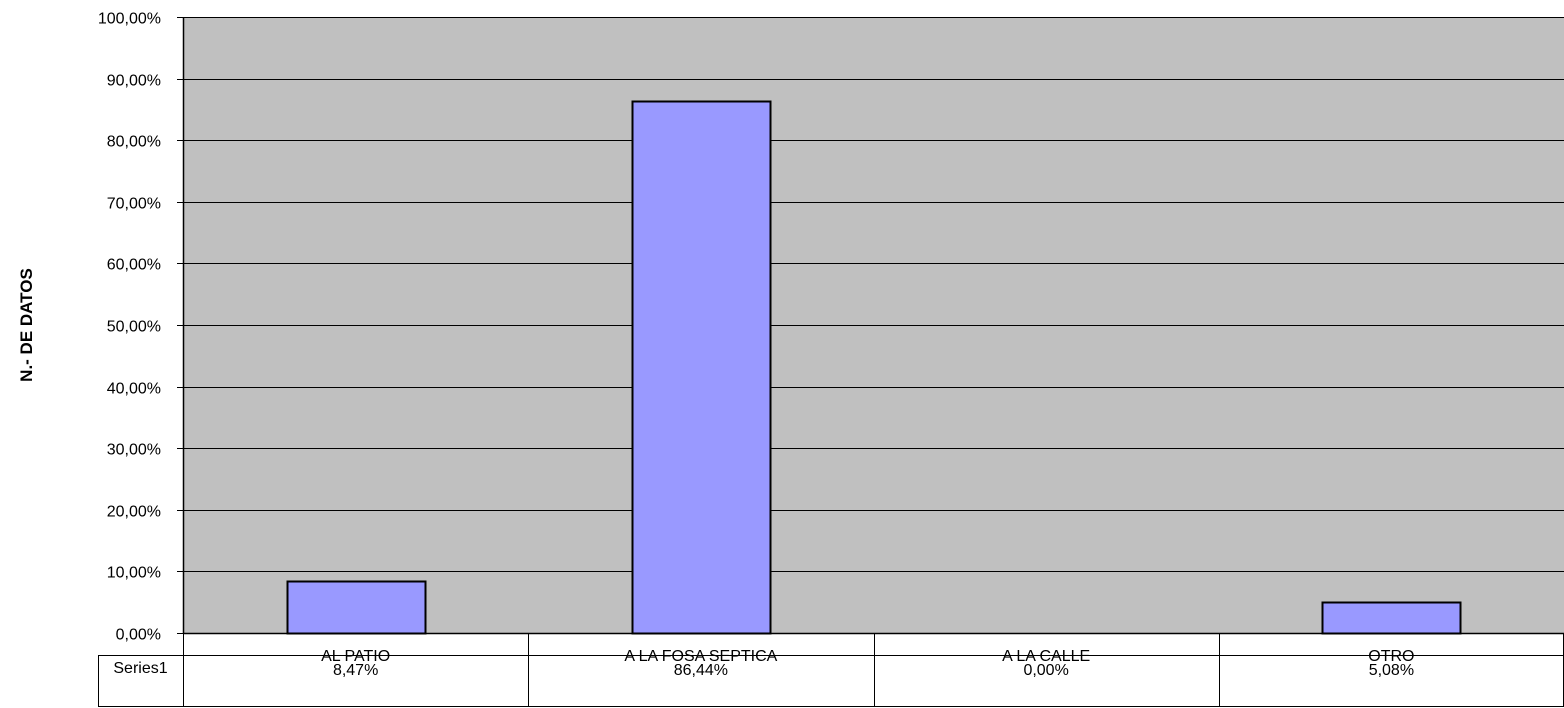 The image size is (1564, 708). Describe the element at coordinates (134, 81) in the screenshot. I see `y-tick-label: 90,00%` at that location.